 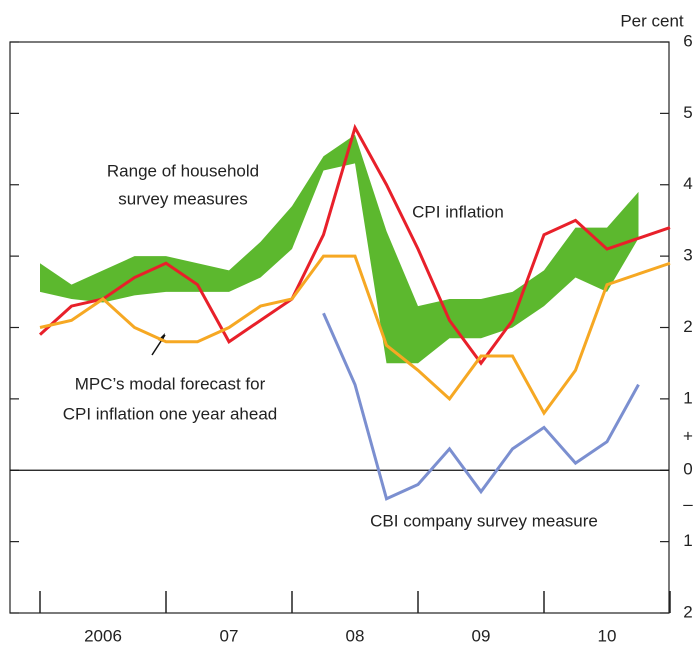 What do you see at coordinates (170, 413) in the screenshot?
I see `annotation: CPI inflation one year ahead` at bounding box center [170, 413].